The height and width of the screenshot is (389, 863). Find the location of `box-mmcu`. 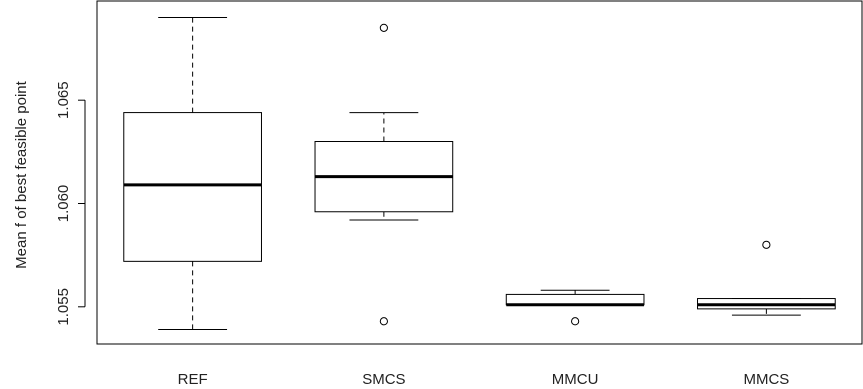

box-mmcu is located at coordinates (575, 307).